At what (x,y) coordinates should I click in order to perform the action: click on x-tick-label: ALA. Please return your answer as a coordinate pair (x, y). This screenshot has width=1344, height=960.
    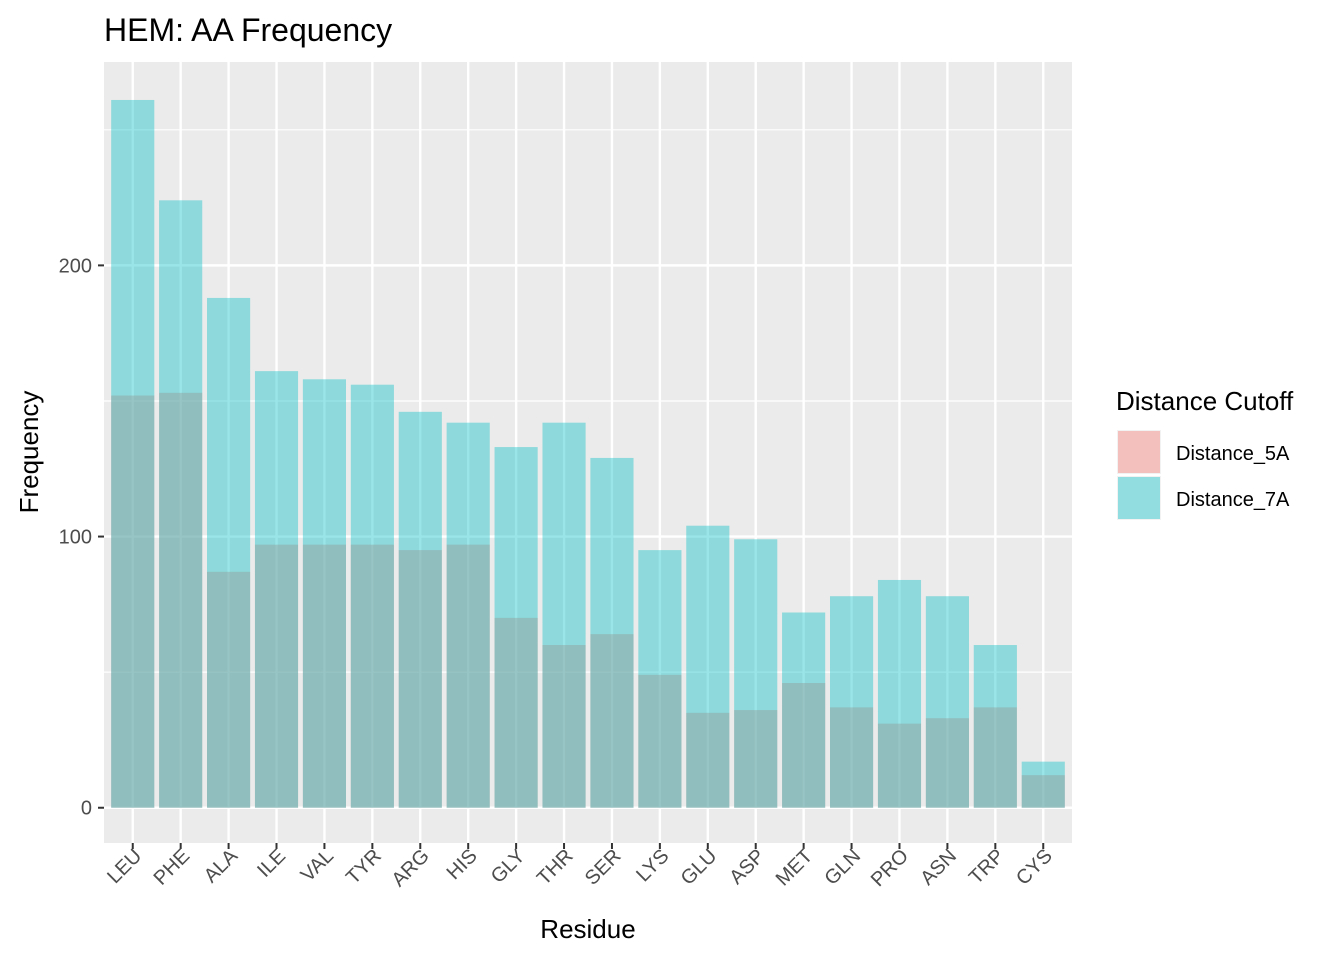
    Looking at the image, I should click on (221, 866).